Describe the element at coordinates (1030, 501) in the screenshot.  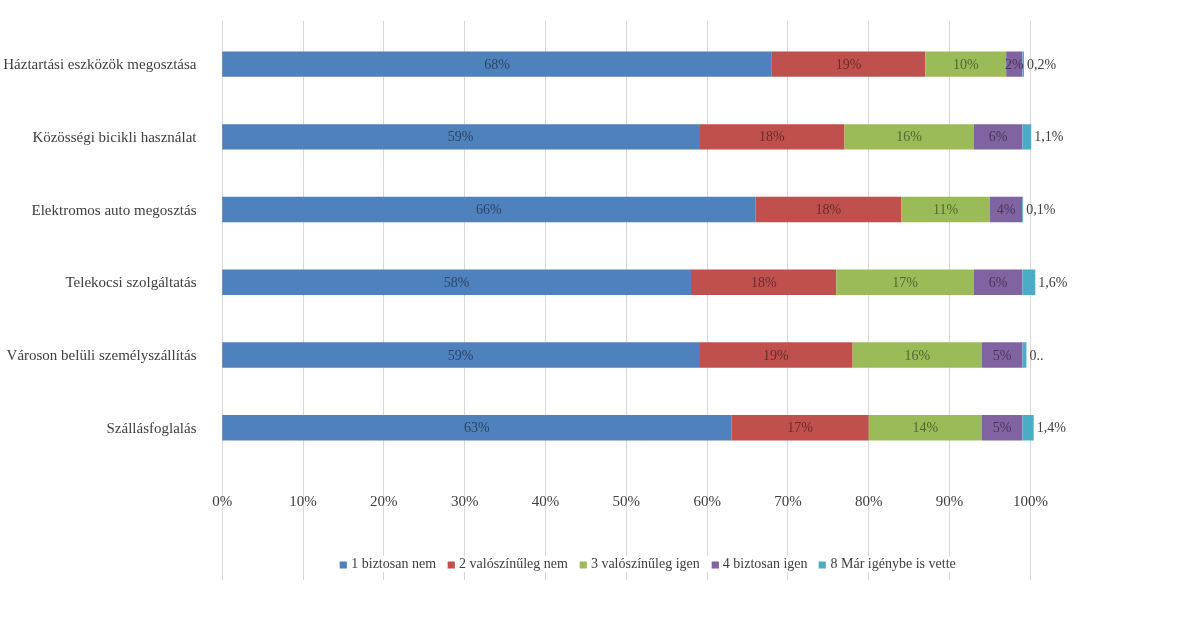
I see `x-tick-label: 100%` at that location.